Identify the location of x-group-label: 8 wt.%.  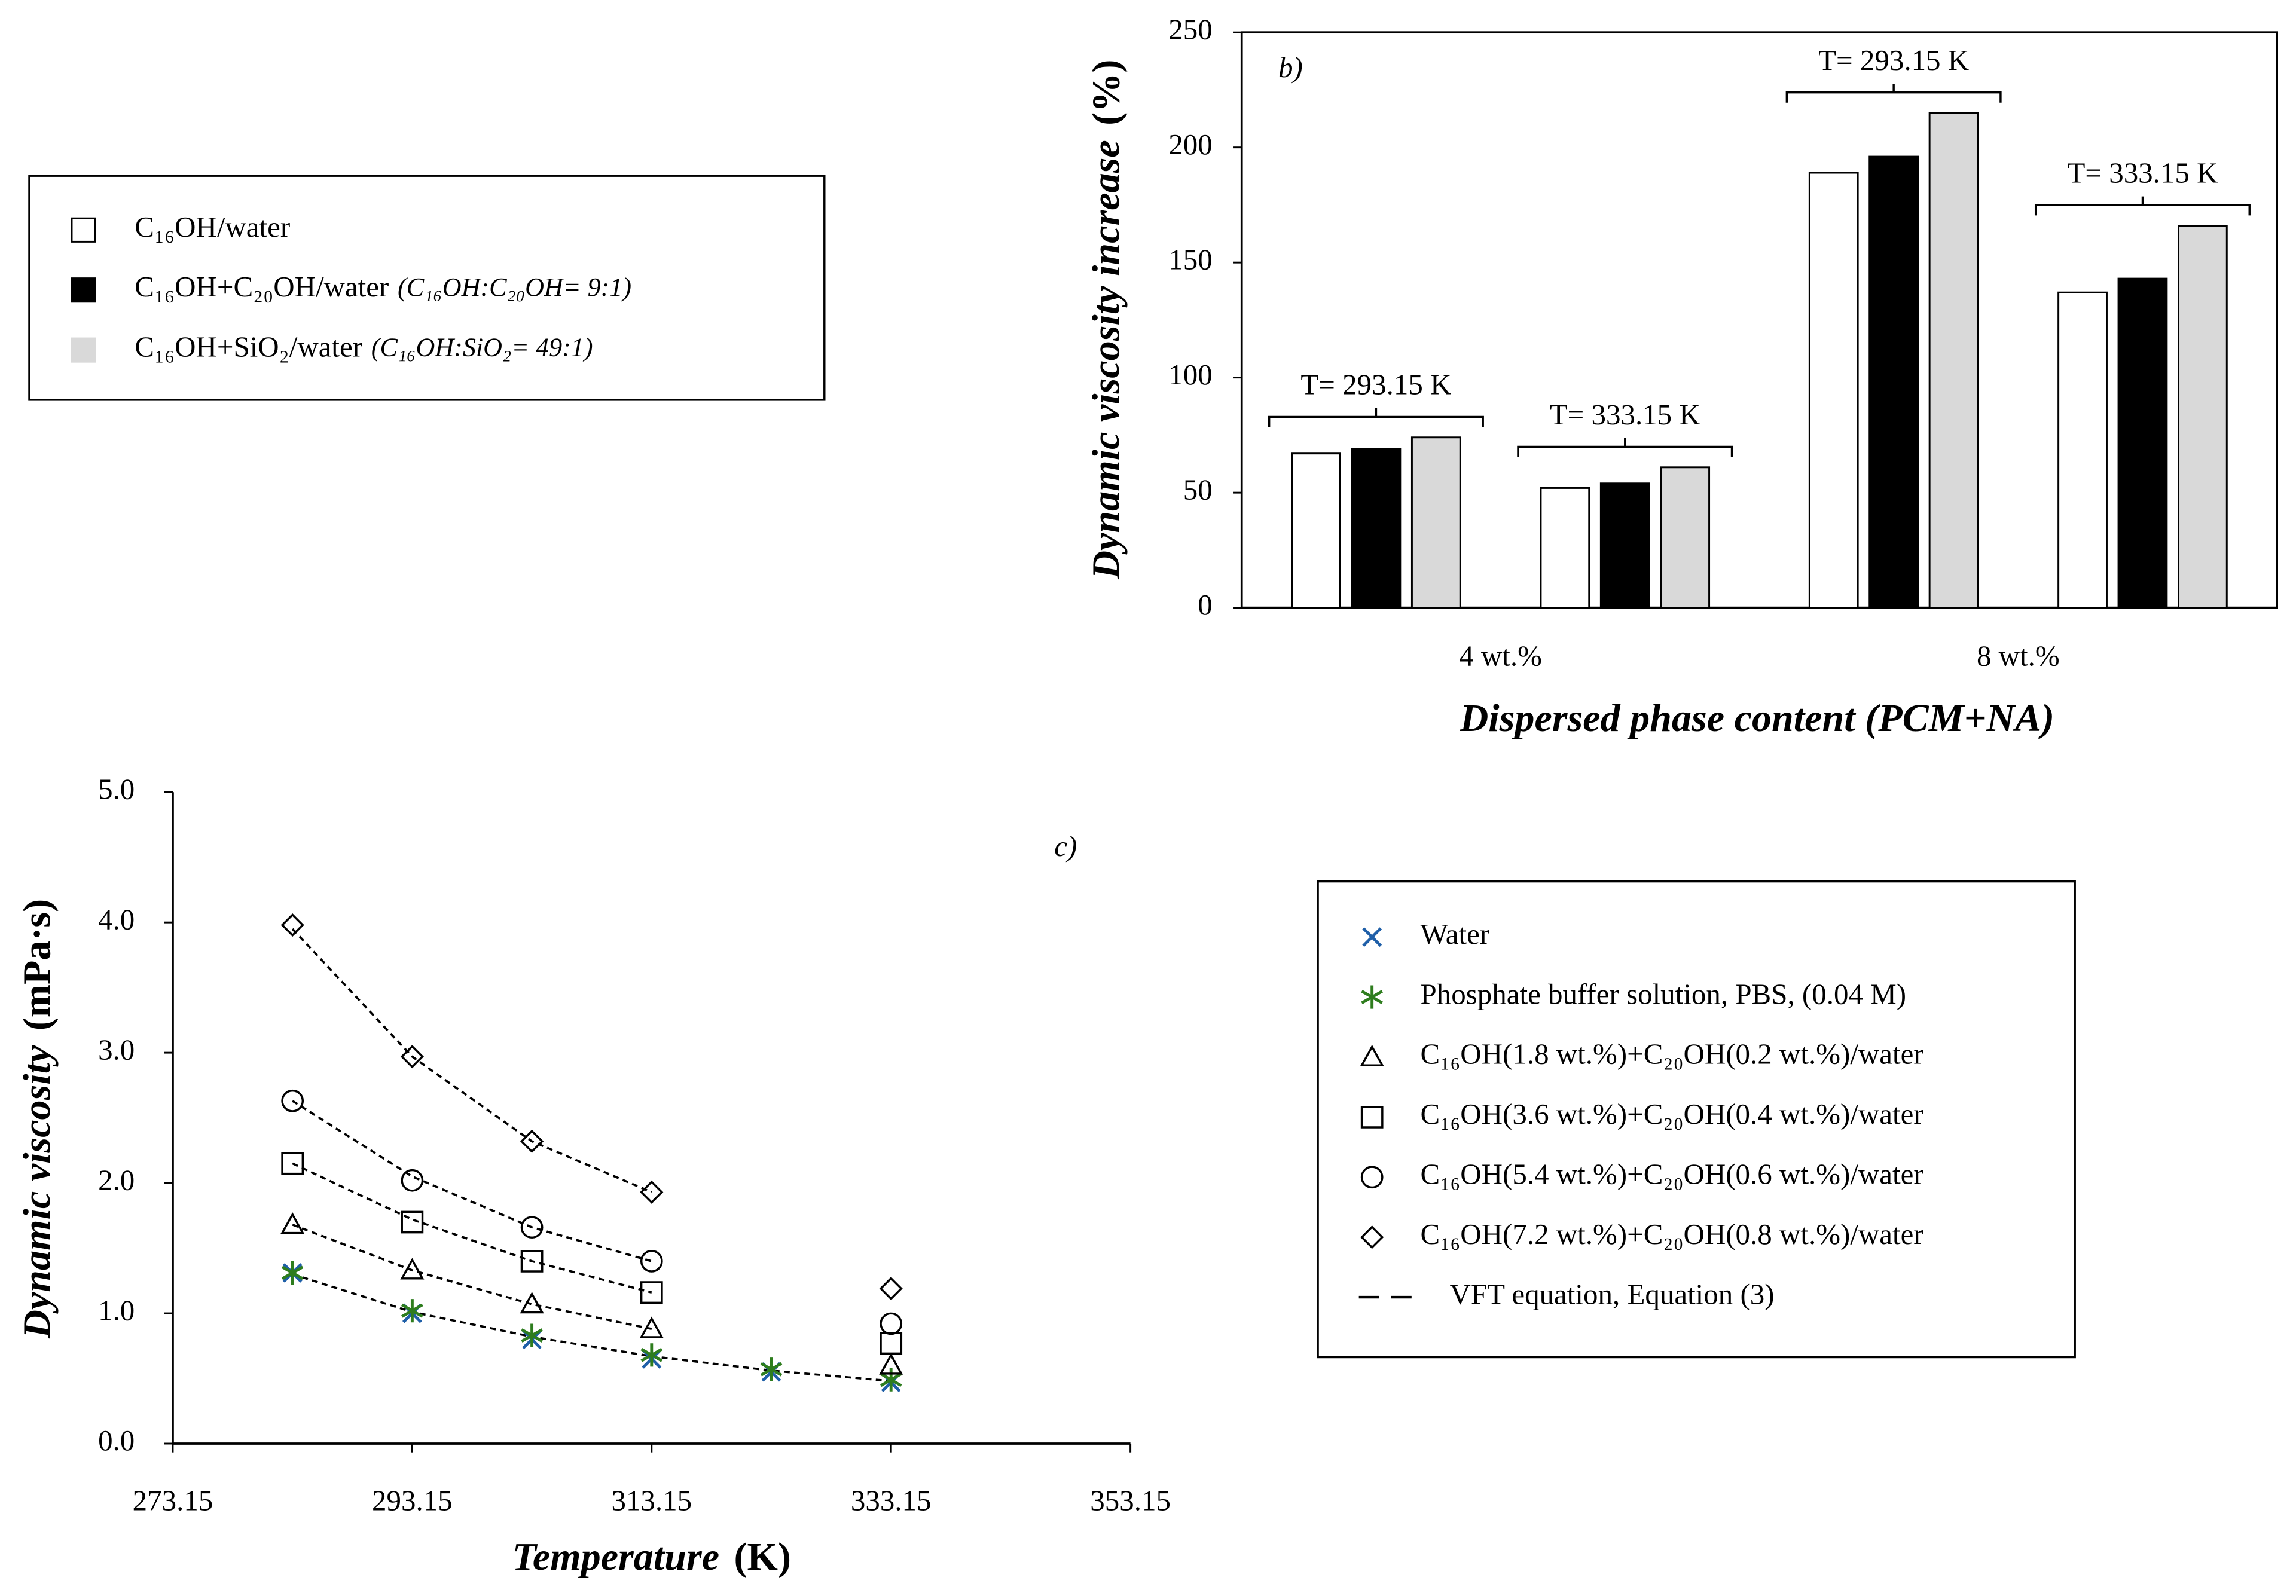
(2018, 656).